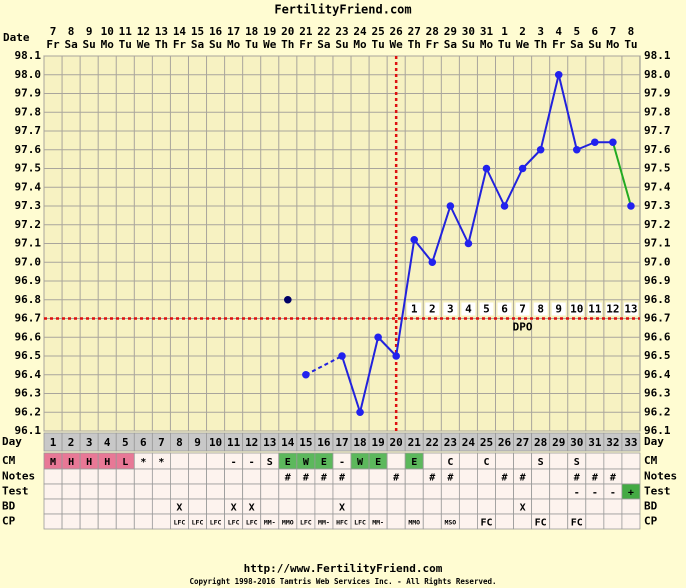 This screenshot has width=686, height=588. What do you see at coordinates (657, 149) in the screenshot?
I see `y-tick-label-right: 97.6` at bounding box center [657, 149].